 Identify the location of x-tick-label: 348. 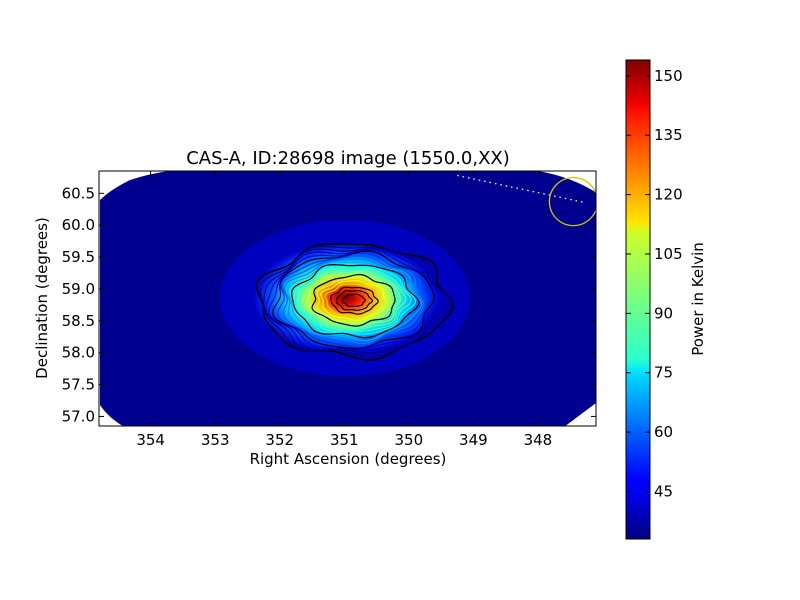
(538, 440).